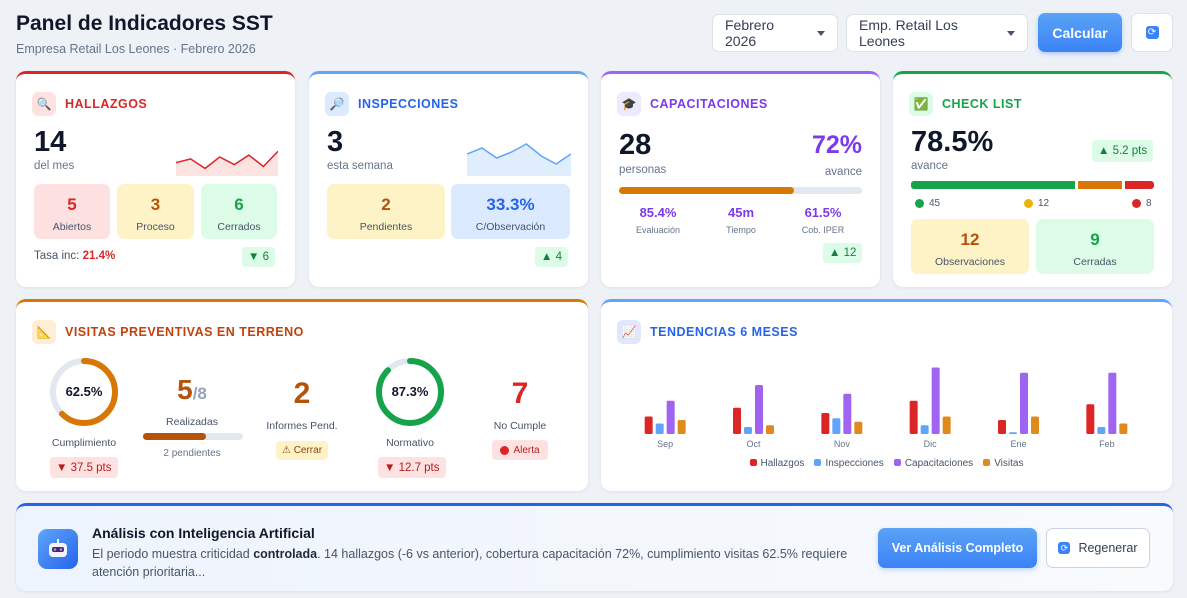 The image size is (1187, 598). I want to click on cumplimiento-ring, so click(84, 392).